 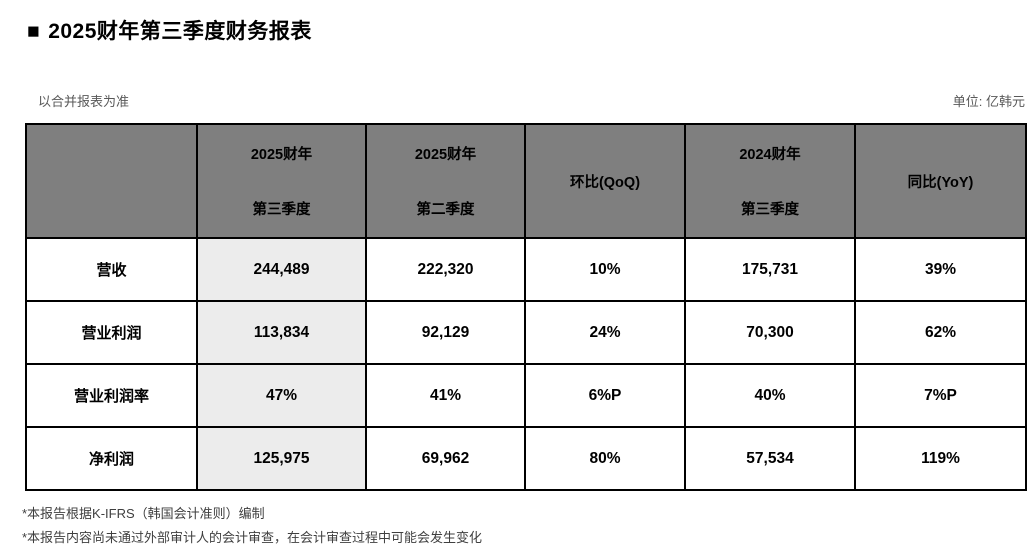 I want to click on value-cell: 47%, so click(x=281, y=395).